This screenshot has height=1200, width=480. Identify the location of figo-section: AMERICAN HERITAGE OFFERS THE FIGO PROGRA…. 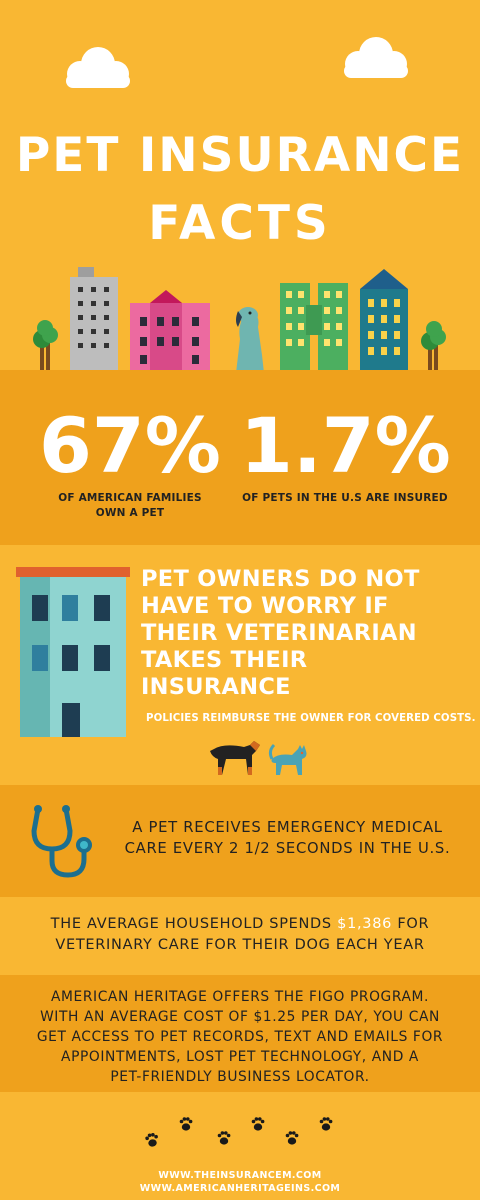
(240, 1033).